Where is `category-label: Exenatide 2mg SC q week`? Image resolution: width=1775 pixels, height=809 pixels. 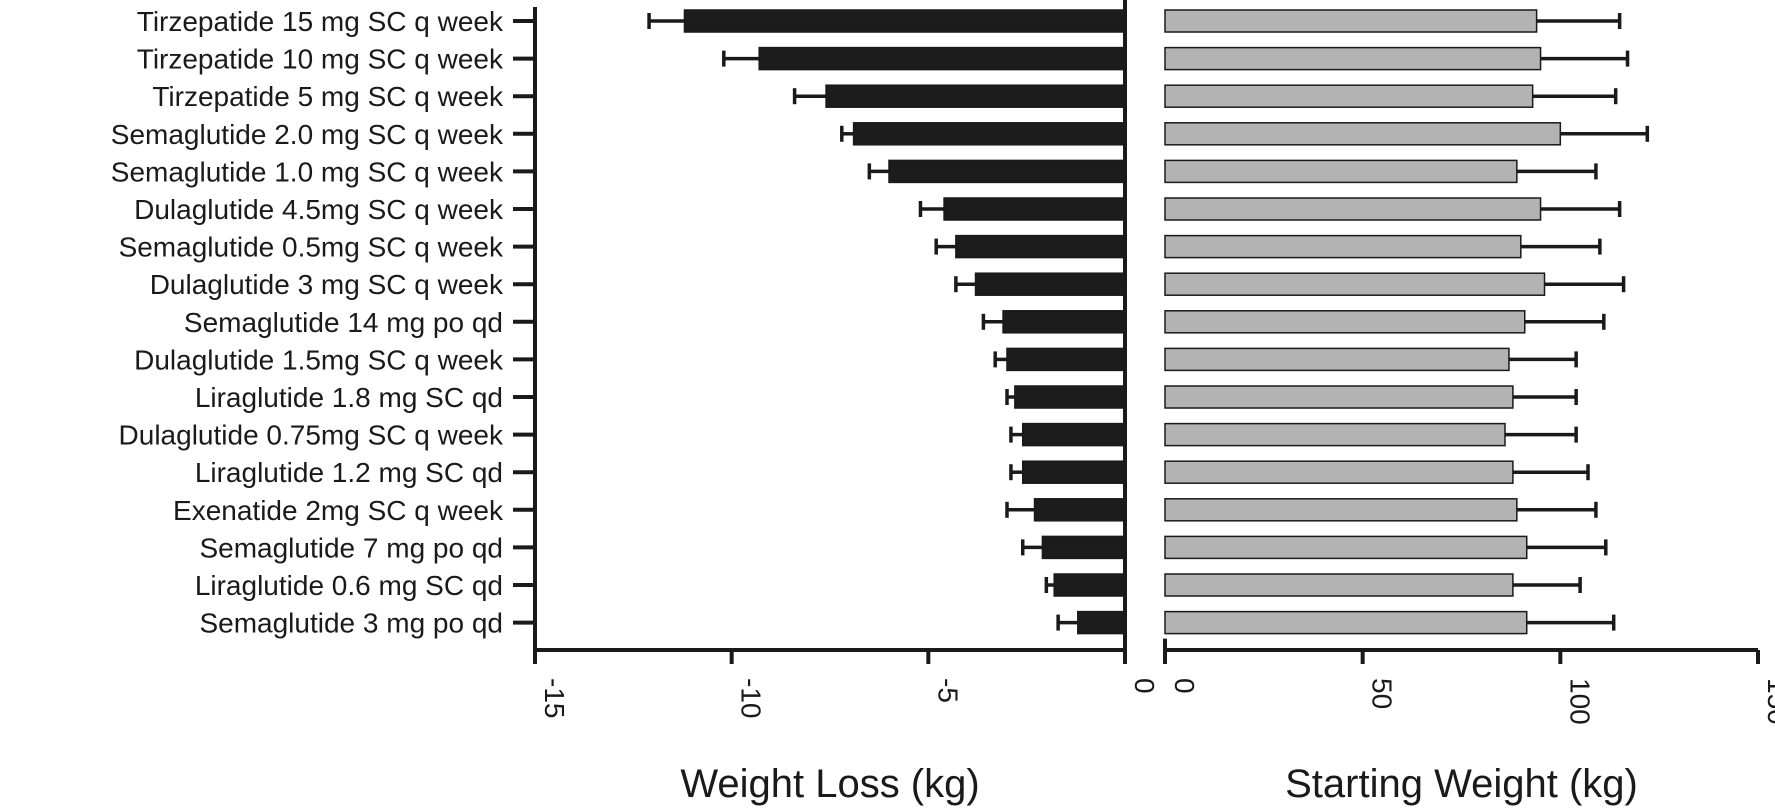
category-label: Exenatide 2mg SC q week is located at coordinates (338, 510).